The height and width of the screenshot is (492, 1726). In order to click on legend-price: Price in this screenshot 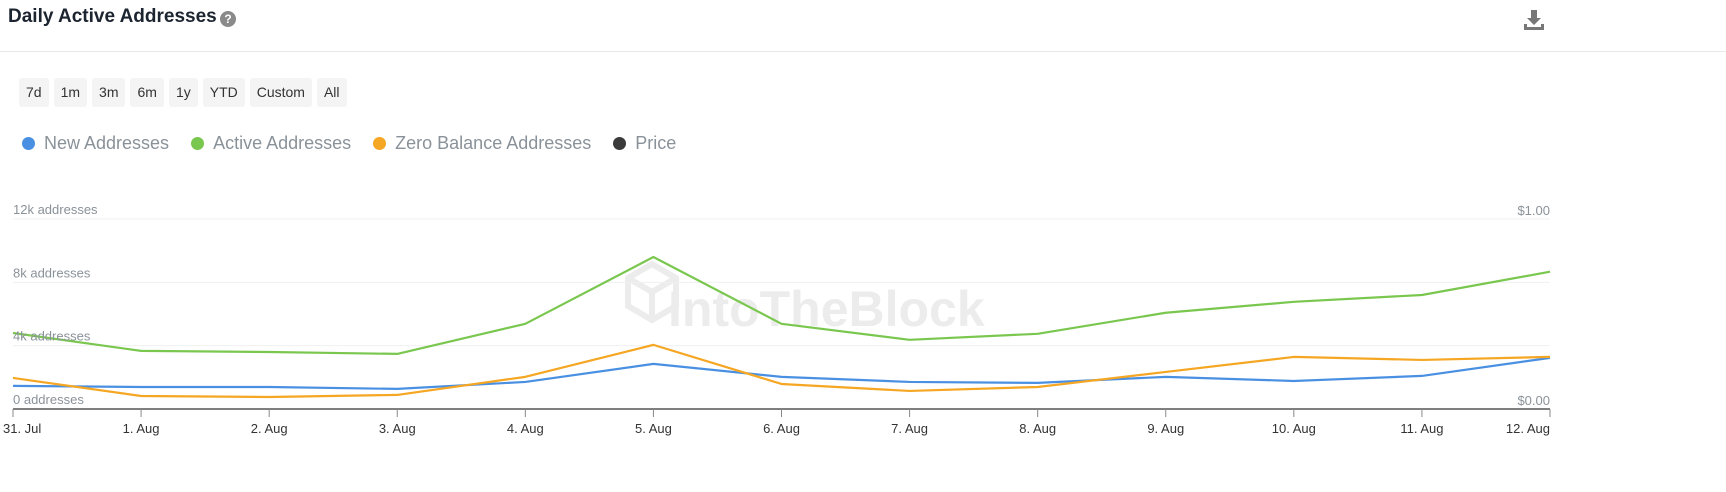, I will do `click(644, 143)`.